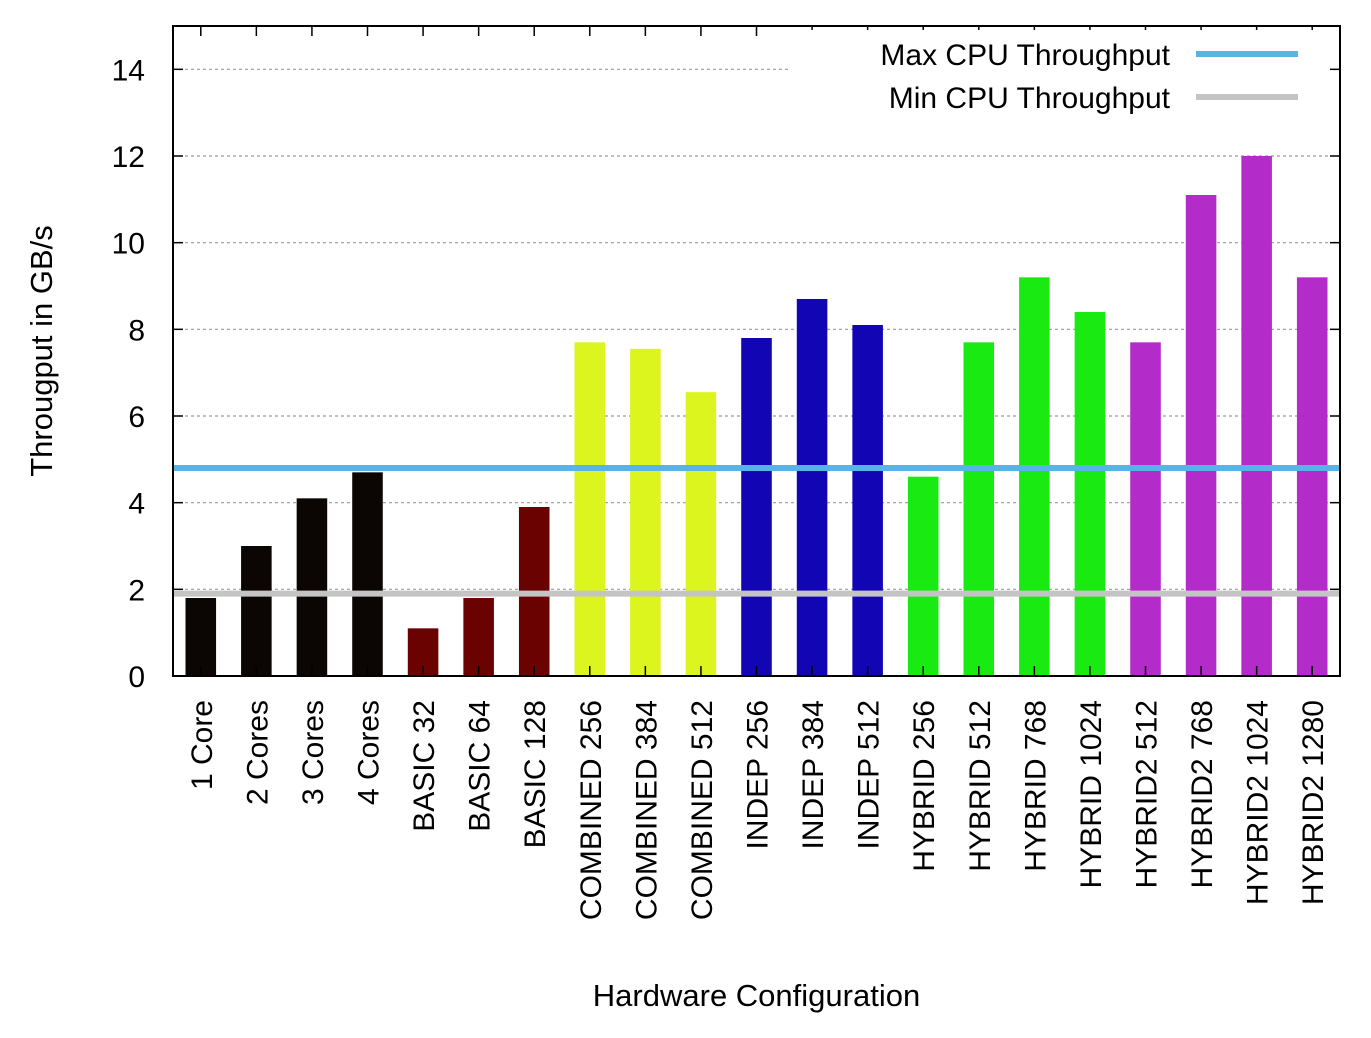 The height and width of the screenshot is (1038, 1371). What do you see at coordinates (136, 417) in the screenshot?
I see `y-tick-label: 6` at bounding box center [136, 417].